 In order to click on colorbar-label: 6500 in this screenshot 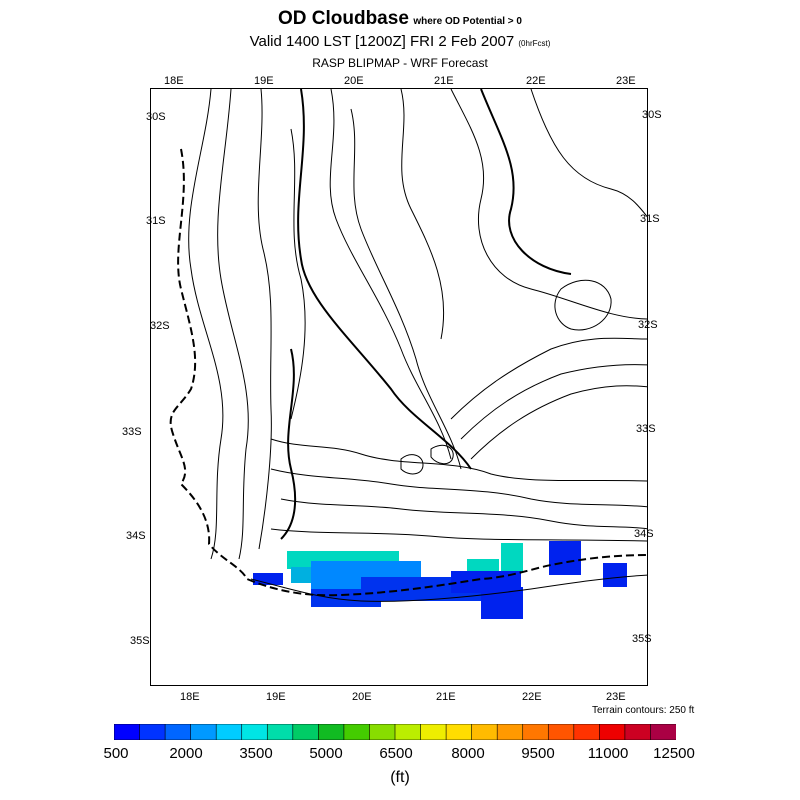, I will do `click(396, 753)`.